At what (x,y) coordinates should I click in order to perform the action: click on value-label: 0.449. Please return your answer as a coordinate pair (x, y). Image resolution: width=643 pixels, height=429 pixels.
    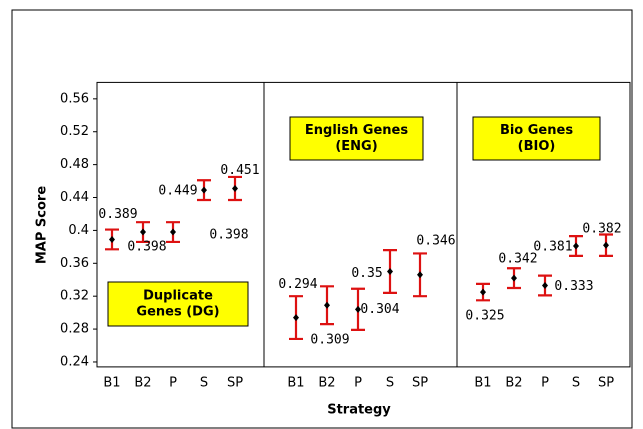
    Looking at the image, I should click on (177, 191).